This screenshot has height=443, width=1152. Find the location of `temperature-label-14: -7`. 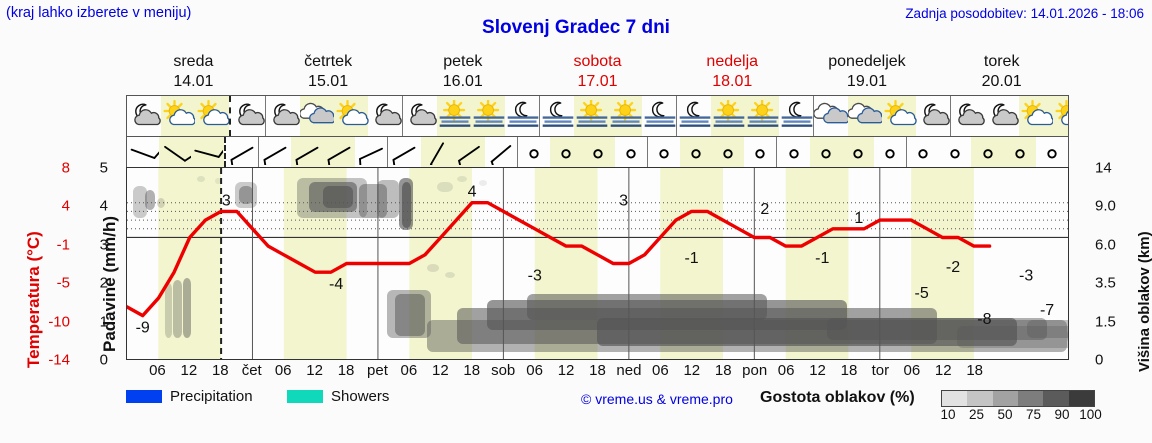

temperature-label-14: -7 is located at coordinates (1047, 310).